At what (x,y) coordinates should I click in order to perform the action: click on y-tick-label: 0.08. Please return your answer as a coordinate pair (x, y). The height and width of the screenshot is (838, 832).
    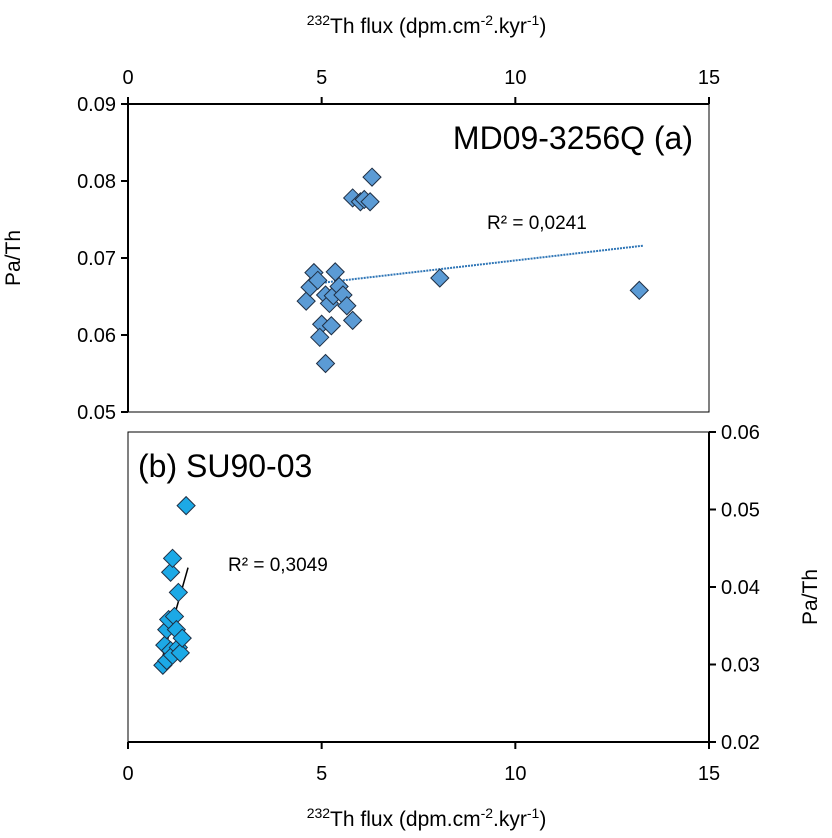
    Looking at the image, I should click on (96, 182).